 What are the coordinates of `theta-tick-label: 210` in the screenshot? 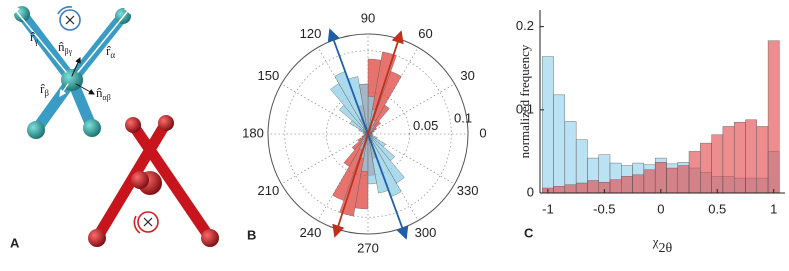 It's located at (269, 190).